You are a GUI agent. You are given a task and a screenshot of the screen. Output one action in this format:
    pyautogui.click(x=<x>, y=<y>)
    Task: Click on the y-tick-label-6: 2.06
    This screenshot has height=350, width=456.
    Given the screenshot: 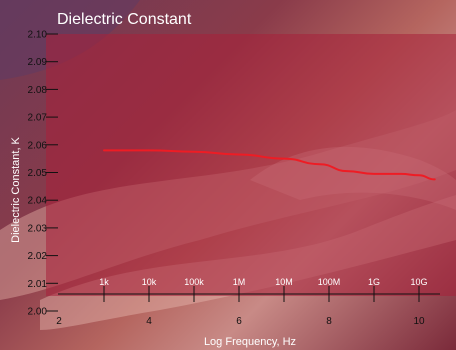 What is the action you would take?
    pyautogui.click(x=38, y=145)
    